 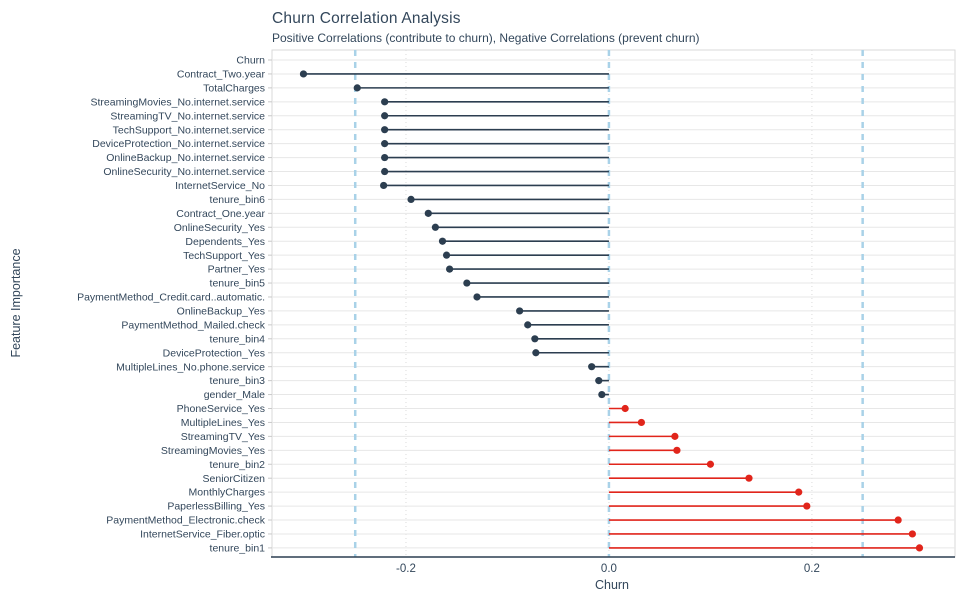 What do you see at coordinates (238, 465) in the screenshot?
I see `y-tick-label: tenure_bin2` at bounding box center [238, 465].